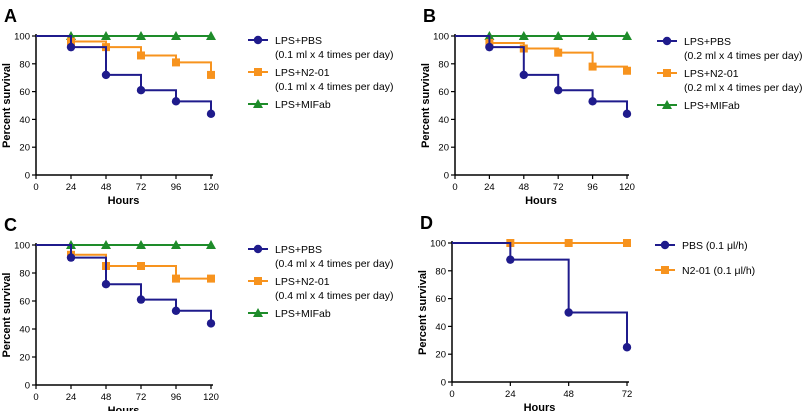  I want to click on legend-entry: PBS (0.1 μl/h), so click(701, 246).